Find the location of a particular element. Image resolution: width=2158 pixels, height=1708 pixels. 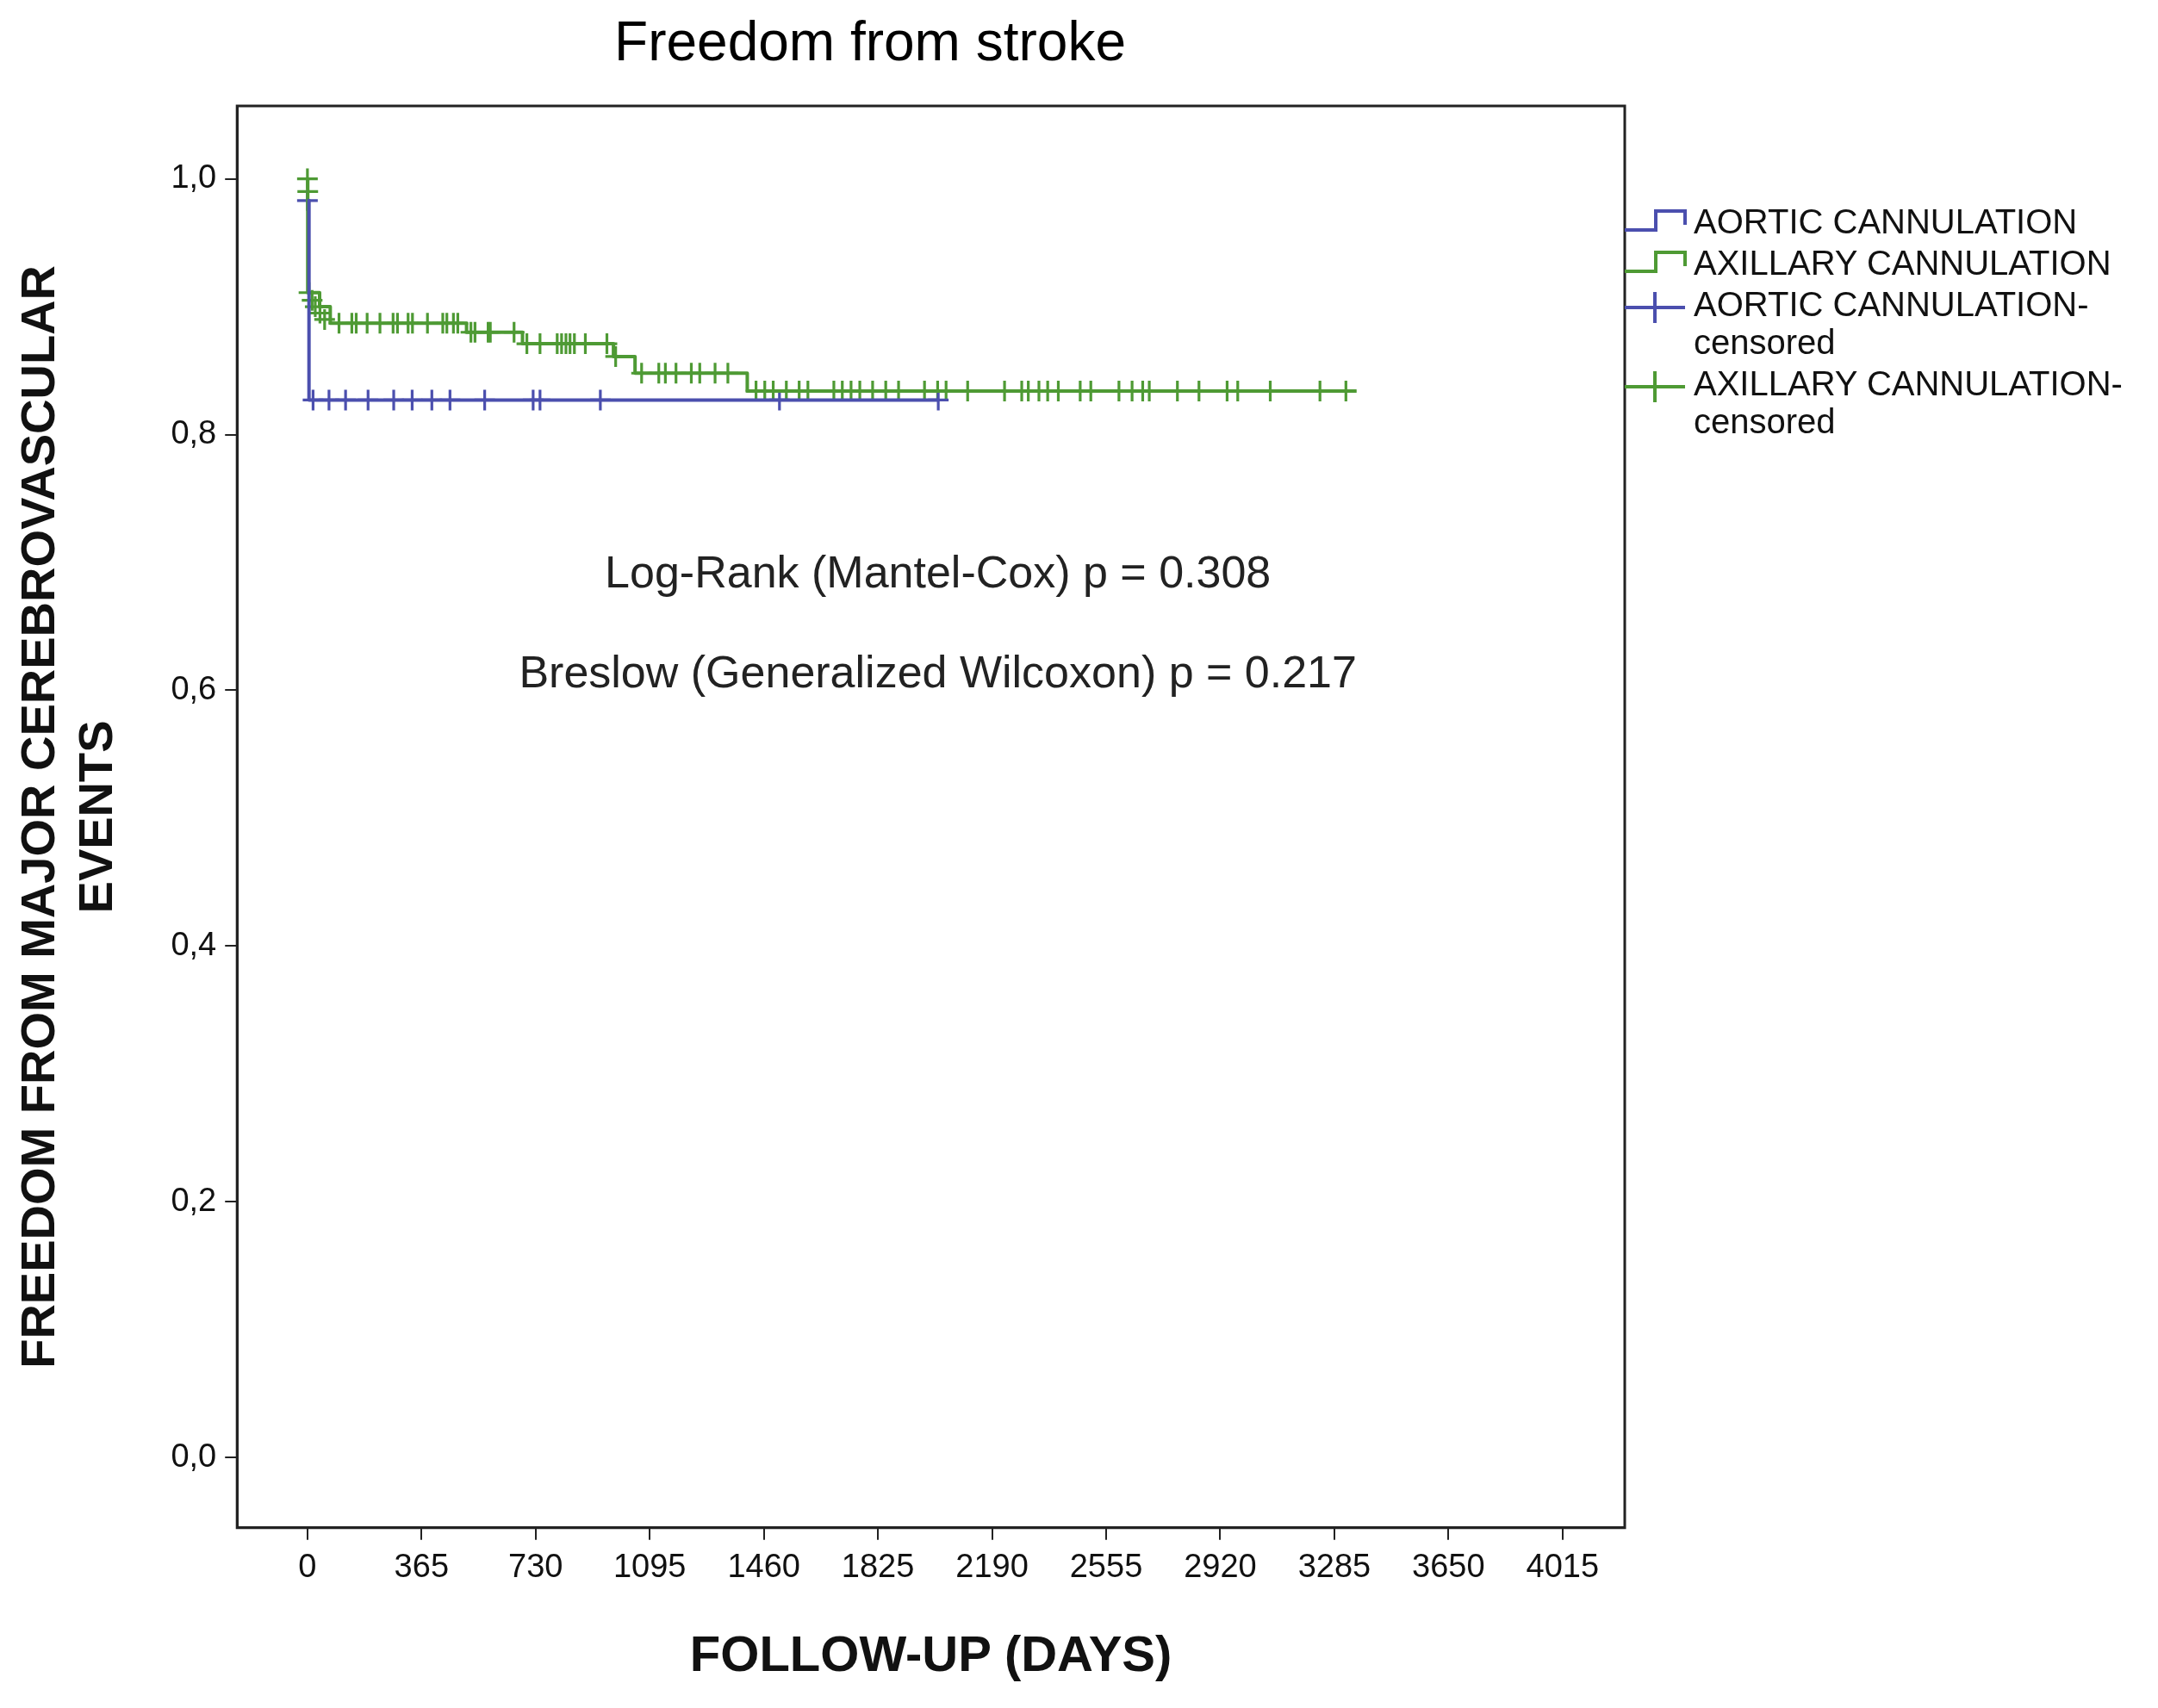

x-tick-label: 3285 is located at coordinates (1334, 1566).